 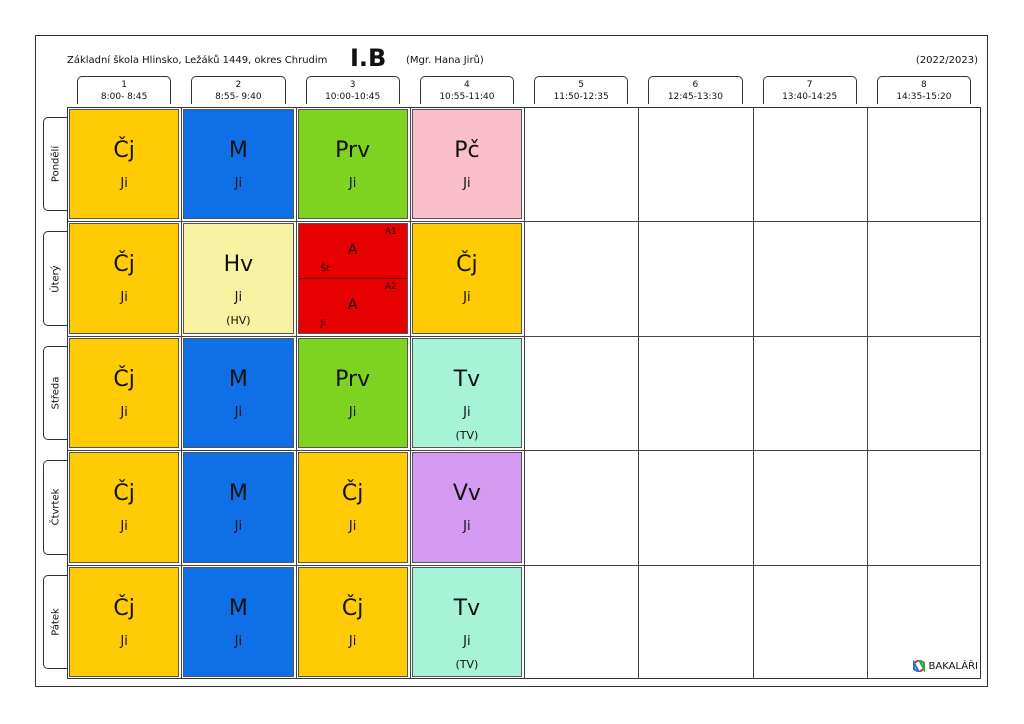 I want to click on period-time: 10:00-10:45, so click(x=353, y=97).